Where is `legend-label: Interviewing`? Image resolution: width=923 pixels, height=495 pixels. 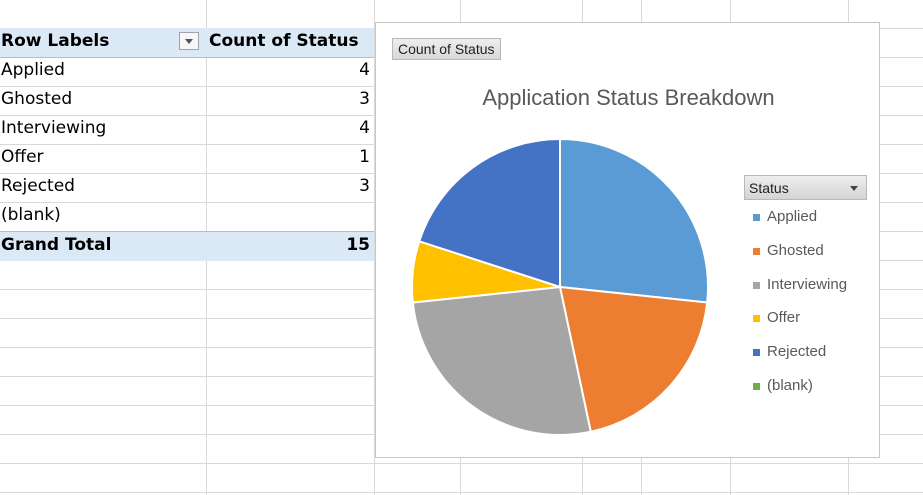 legend-label: Interviewing is located at coordinates (807, 284).